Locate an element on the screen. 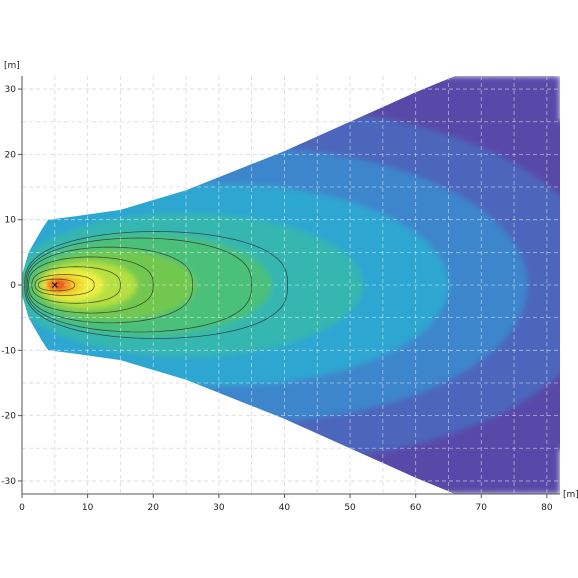 This screenshot has width=578, height=578. x-tick-label: 60 is located at coordinates (416, 508).